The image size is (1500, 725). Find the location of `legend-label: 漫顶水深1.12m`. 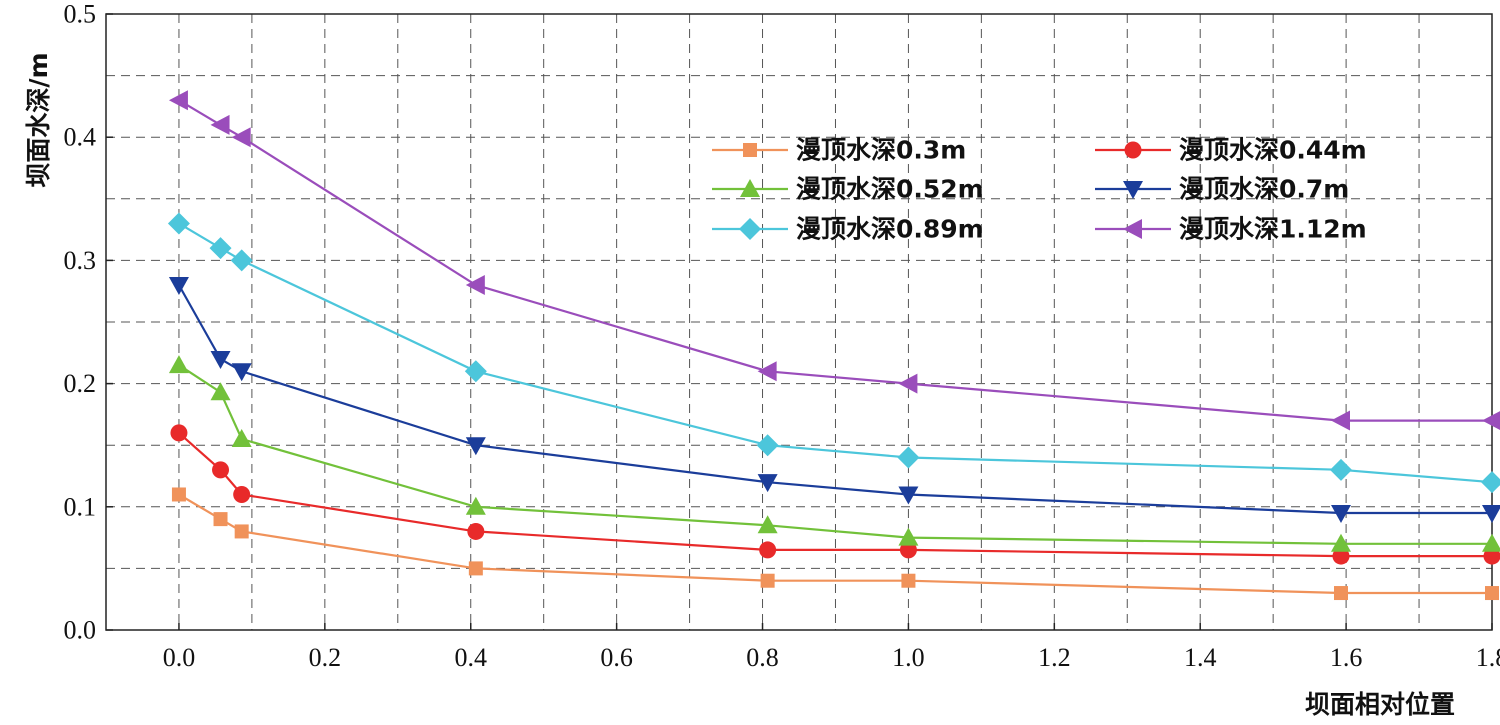

legend-label: 漫顶水深1.12m is located at coordinates (1273, 229).